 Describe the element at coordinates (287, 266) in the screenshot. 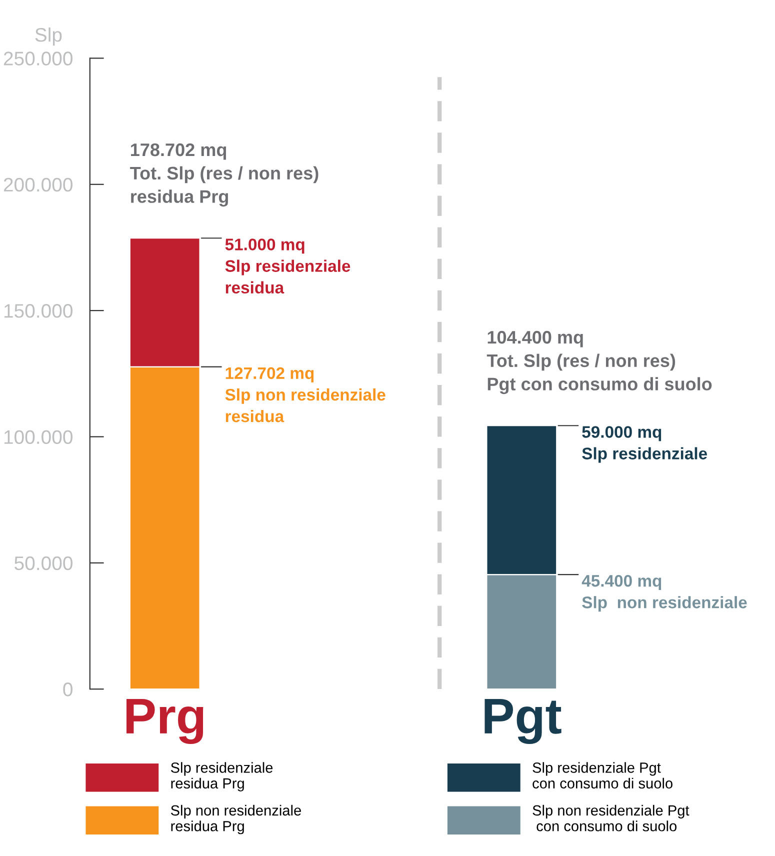

I see `data-label: 51.000 mq Slp residenziale residua` at that location.